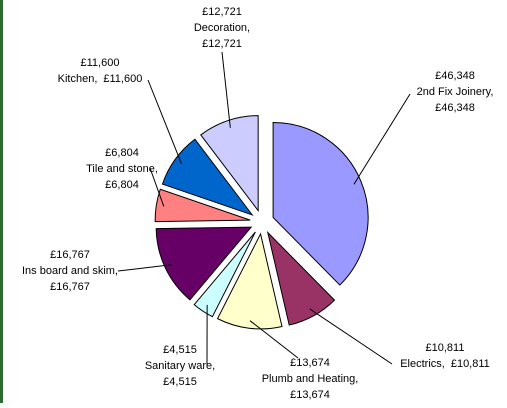 The width and height of the screenshot is (507, 408). What do you see at coordinates (180, 366) in the screenshot?
I see `category-label: Sanitary ware,` at bounding box center [180, 366].